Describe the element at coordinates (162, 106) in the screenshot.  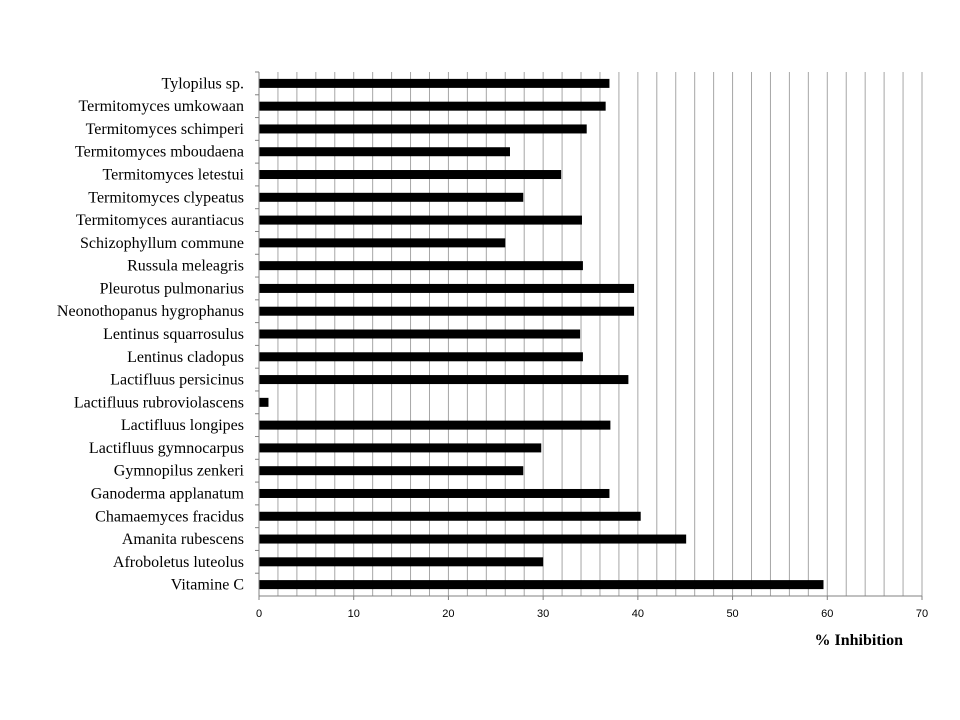
I see `category-label: Termitomyces umkowaan` at that location.